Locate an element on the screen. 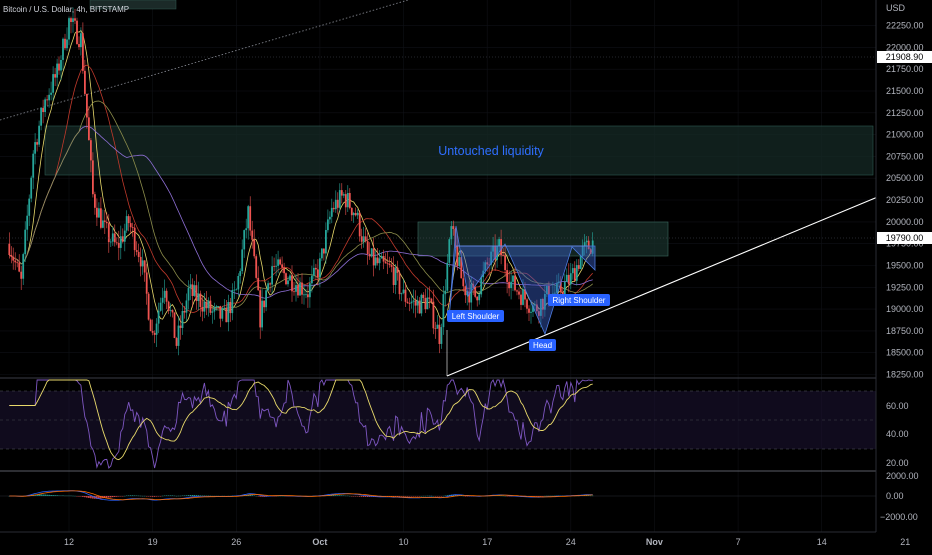 Image resolution: width=932 pixels, height=555 pixels. price-label: 19250.00 is located at coordinates (905, 287).